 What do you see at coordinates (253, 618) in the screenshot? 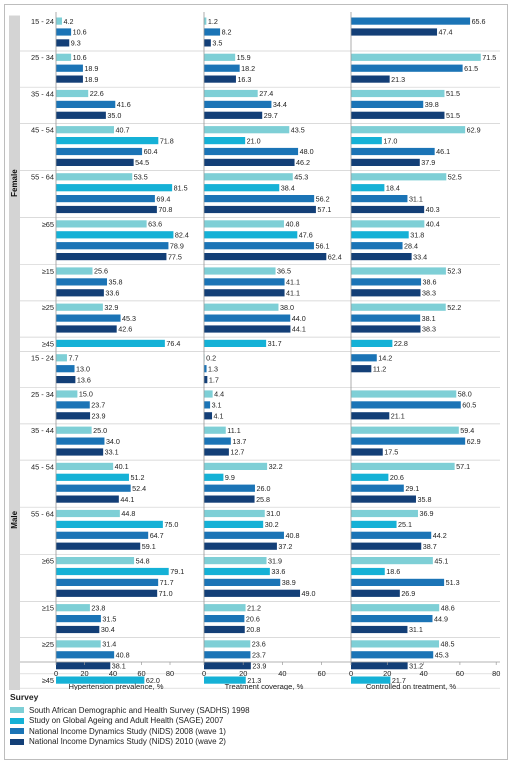
I see `data-label: 20.6` at bounding box center [253, 618].